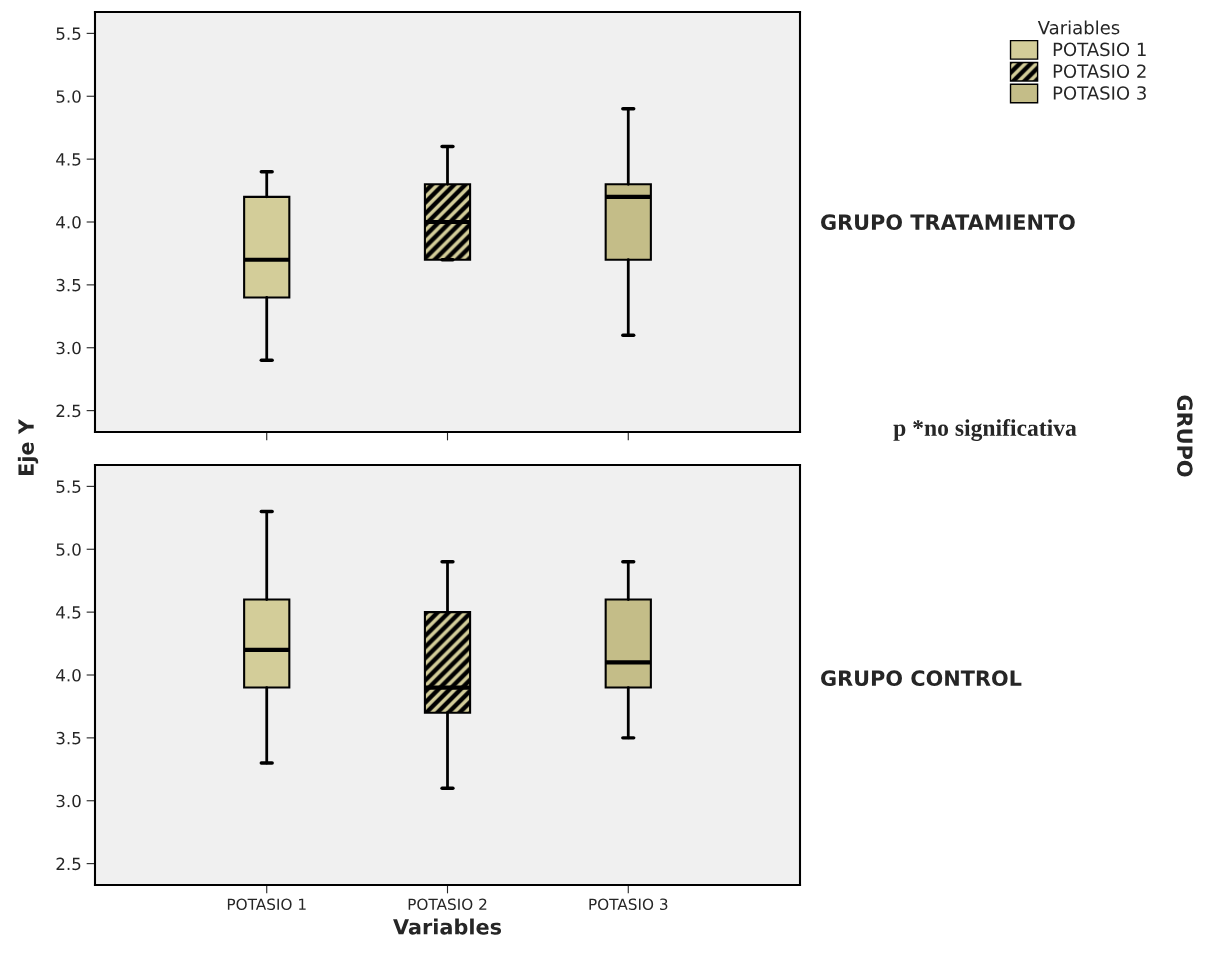 Image resolution: width=1209 pixels, height=965 pixels. I want to click on text: GRUPO TRATAMIENTO, so click(948, 222).